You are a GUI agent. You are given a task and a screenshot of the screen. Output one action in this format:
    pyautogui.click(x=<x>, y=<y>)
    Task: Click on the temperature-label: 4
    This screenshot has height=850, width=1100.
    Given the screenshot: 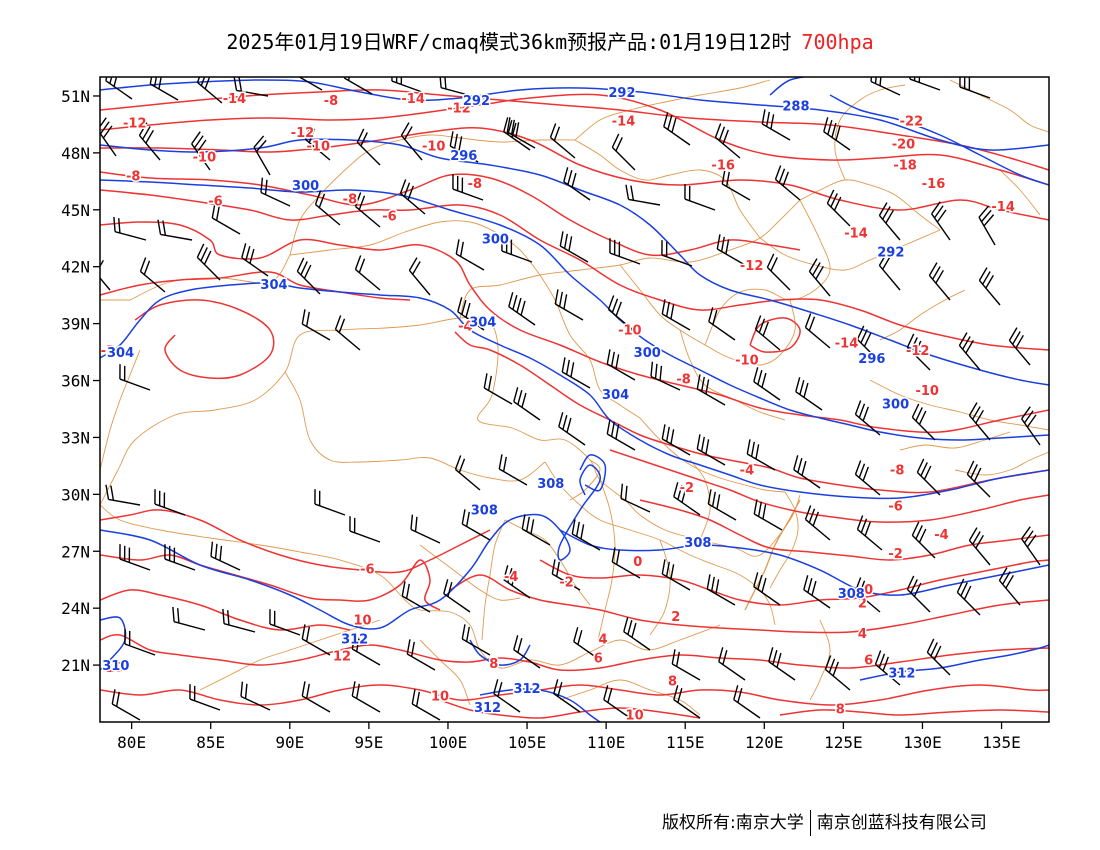 What is the action you would take?
    pyautogui.click(x=862, y=634)
    